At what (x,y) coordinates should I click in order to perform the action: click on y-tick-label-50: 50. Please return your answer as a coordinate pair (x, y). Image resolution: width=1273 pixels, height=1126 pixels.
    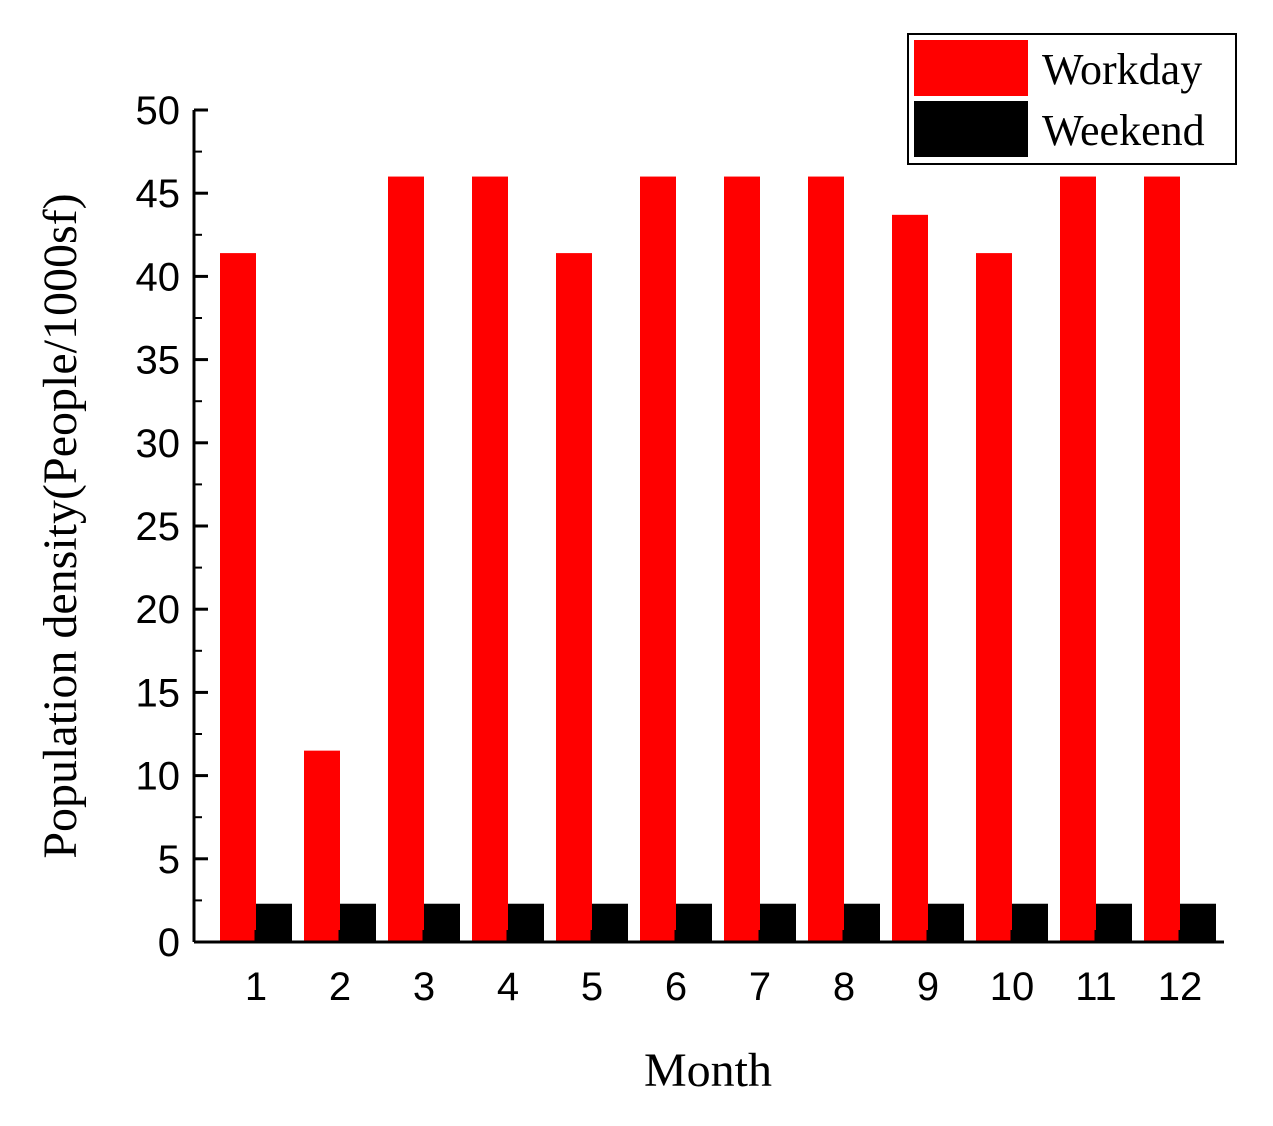
    Looking at the image, I should click on (158, 111).